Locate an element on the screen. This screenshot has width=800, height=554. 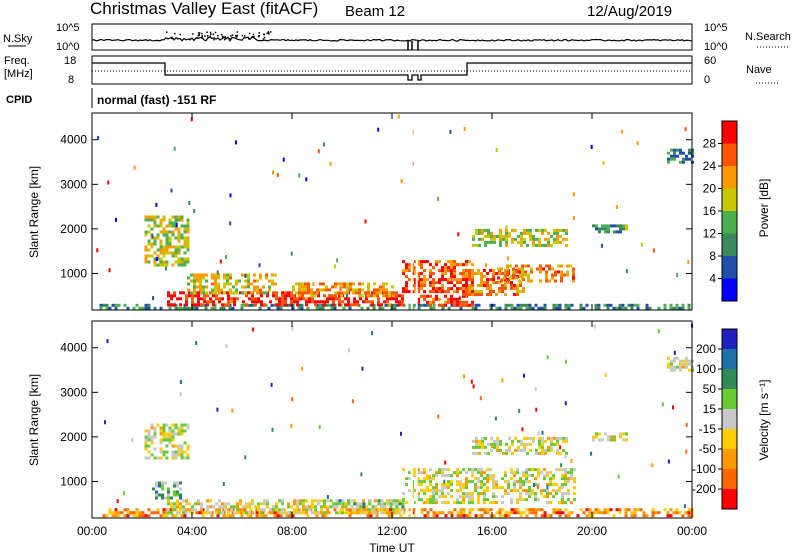
power-isolated-point is located at coordinates (109, 270).